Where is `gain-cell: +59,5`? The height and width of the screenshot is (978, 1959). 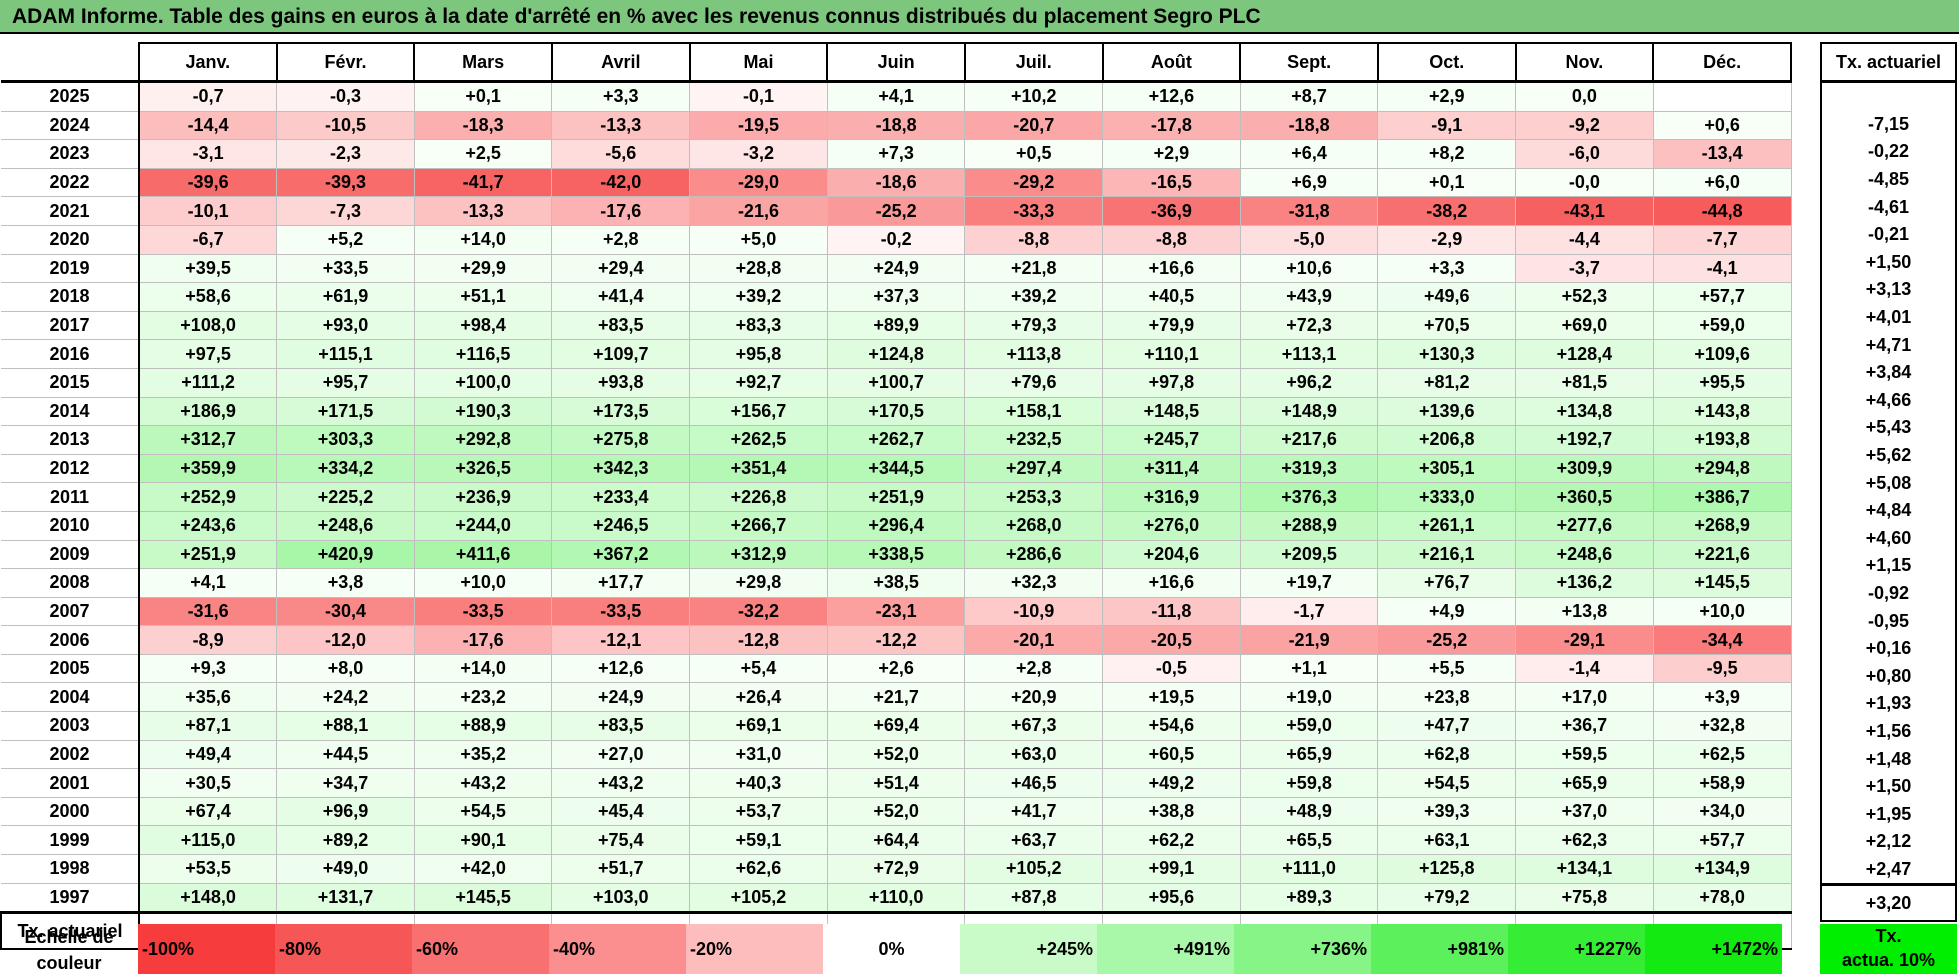
gain-cell: +59,5 is located at coordinates (1584, 754).